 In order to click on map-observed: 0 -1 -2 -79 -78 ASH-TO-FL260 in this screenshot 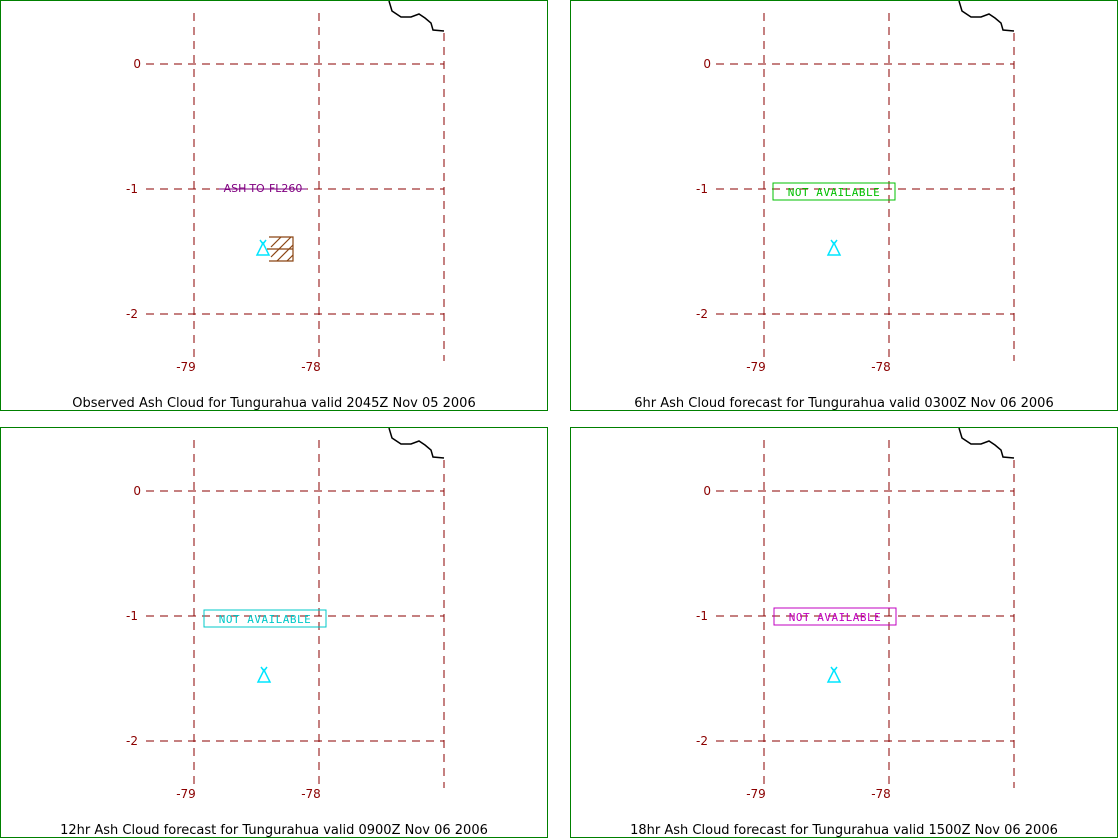, I will do `click(285, 187)`.